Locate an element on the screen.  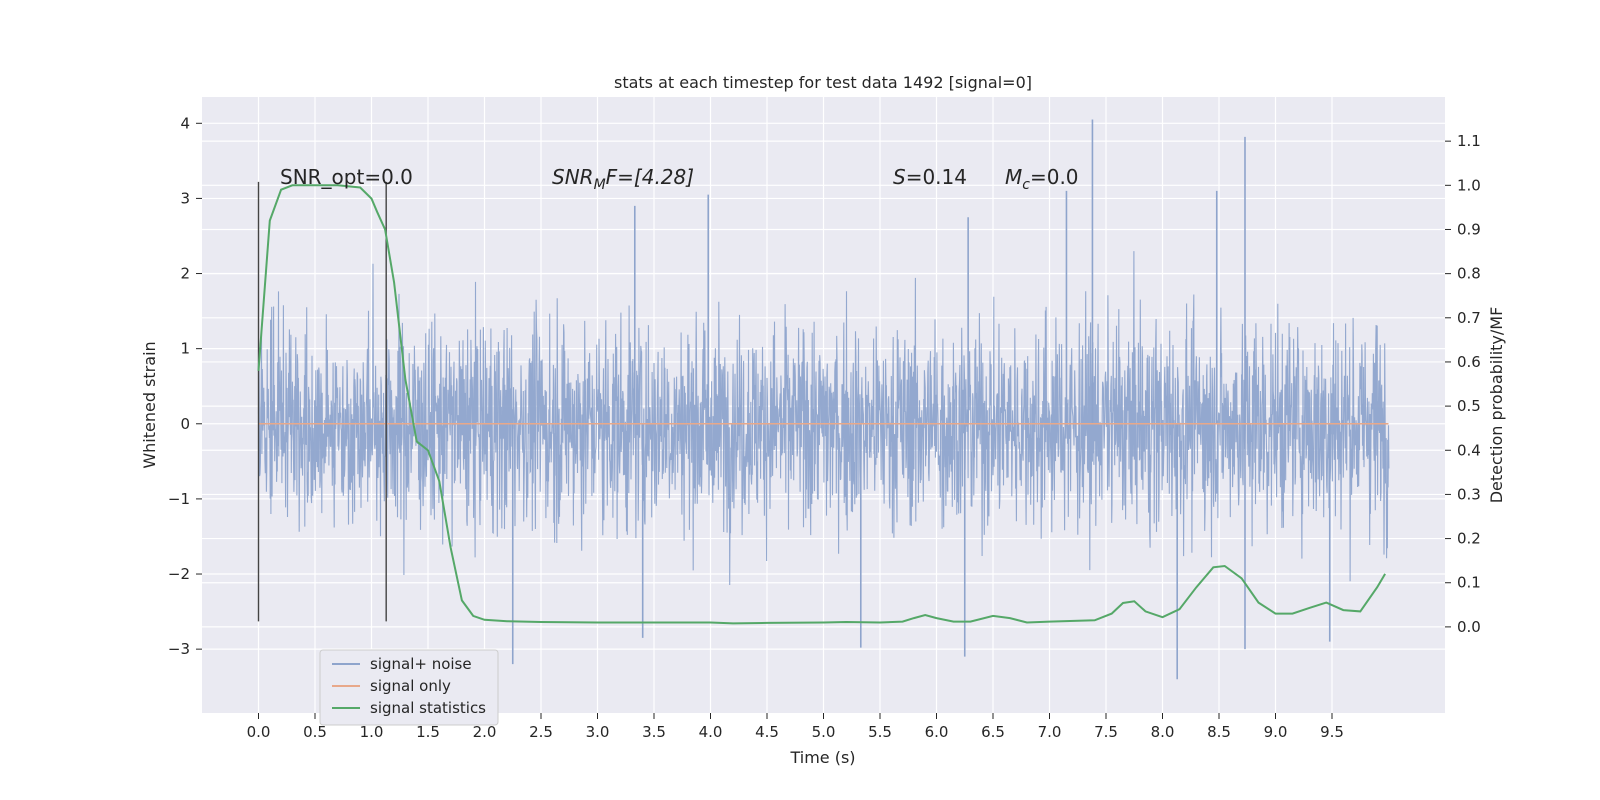
y2-tick-label: 0.8 is located at coordinates (1469, 274).